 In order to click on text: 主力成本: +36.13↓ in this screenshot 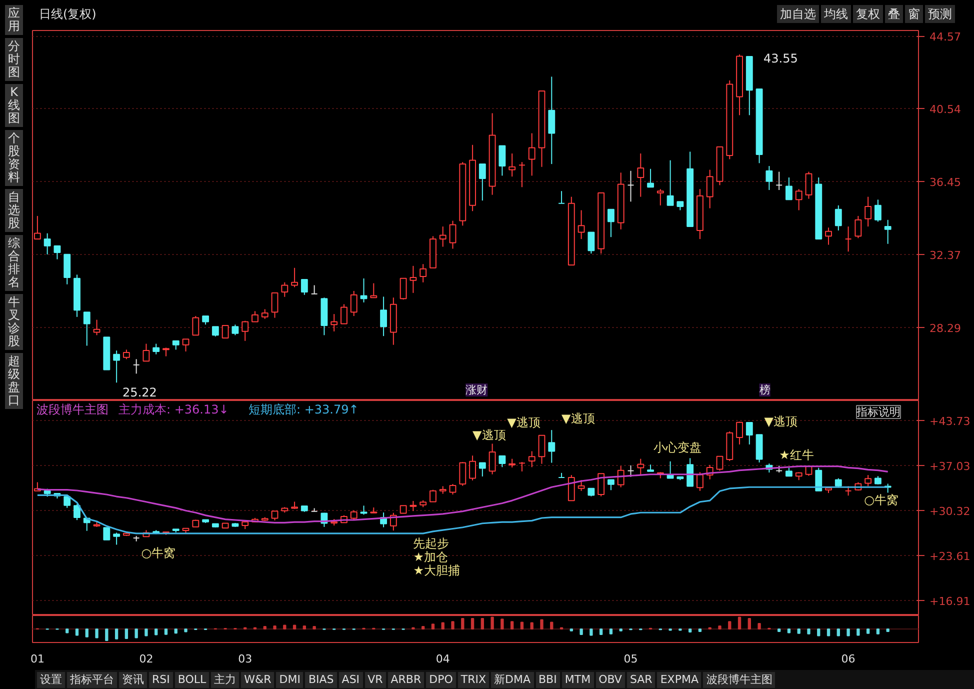, I will do `click(173, 409)`.